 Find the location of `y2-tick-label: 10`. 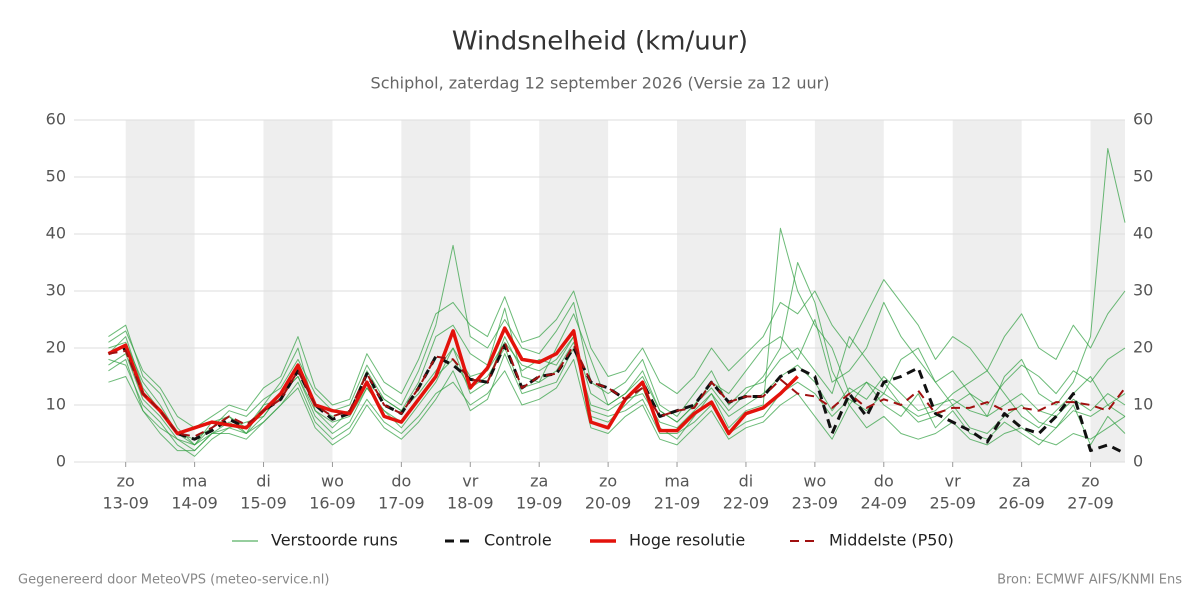

y2-tick-label: 10 is located at coordinates (1143, 404).